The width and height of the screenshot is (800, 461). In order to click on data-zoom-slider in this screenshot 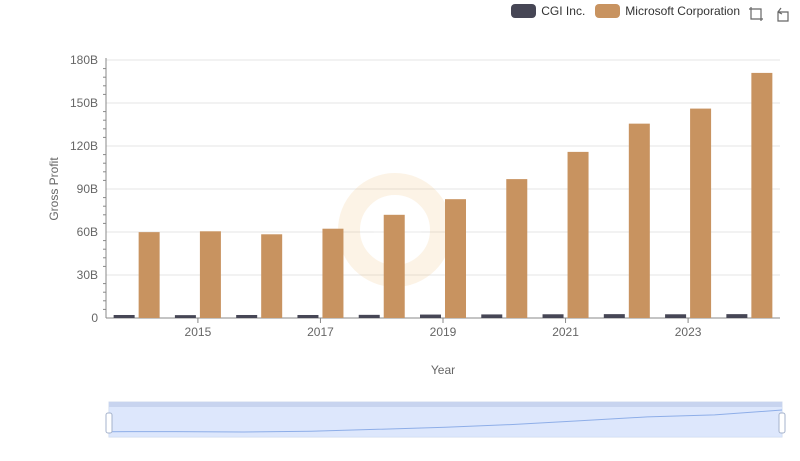, I will do `click(445, 419)`.